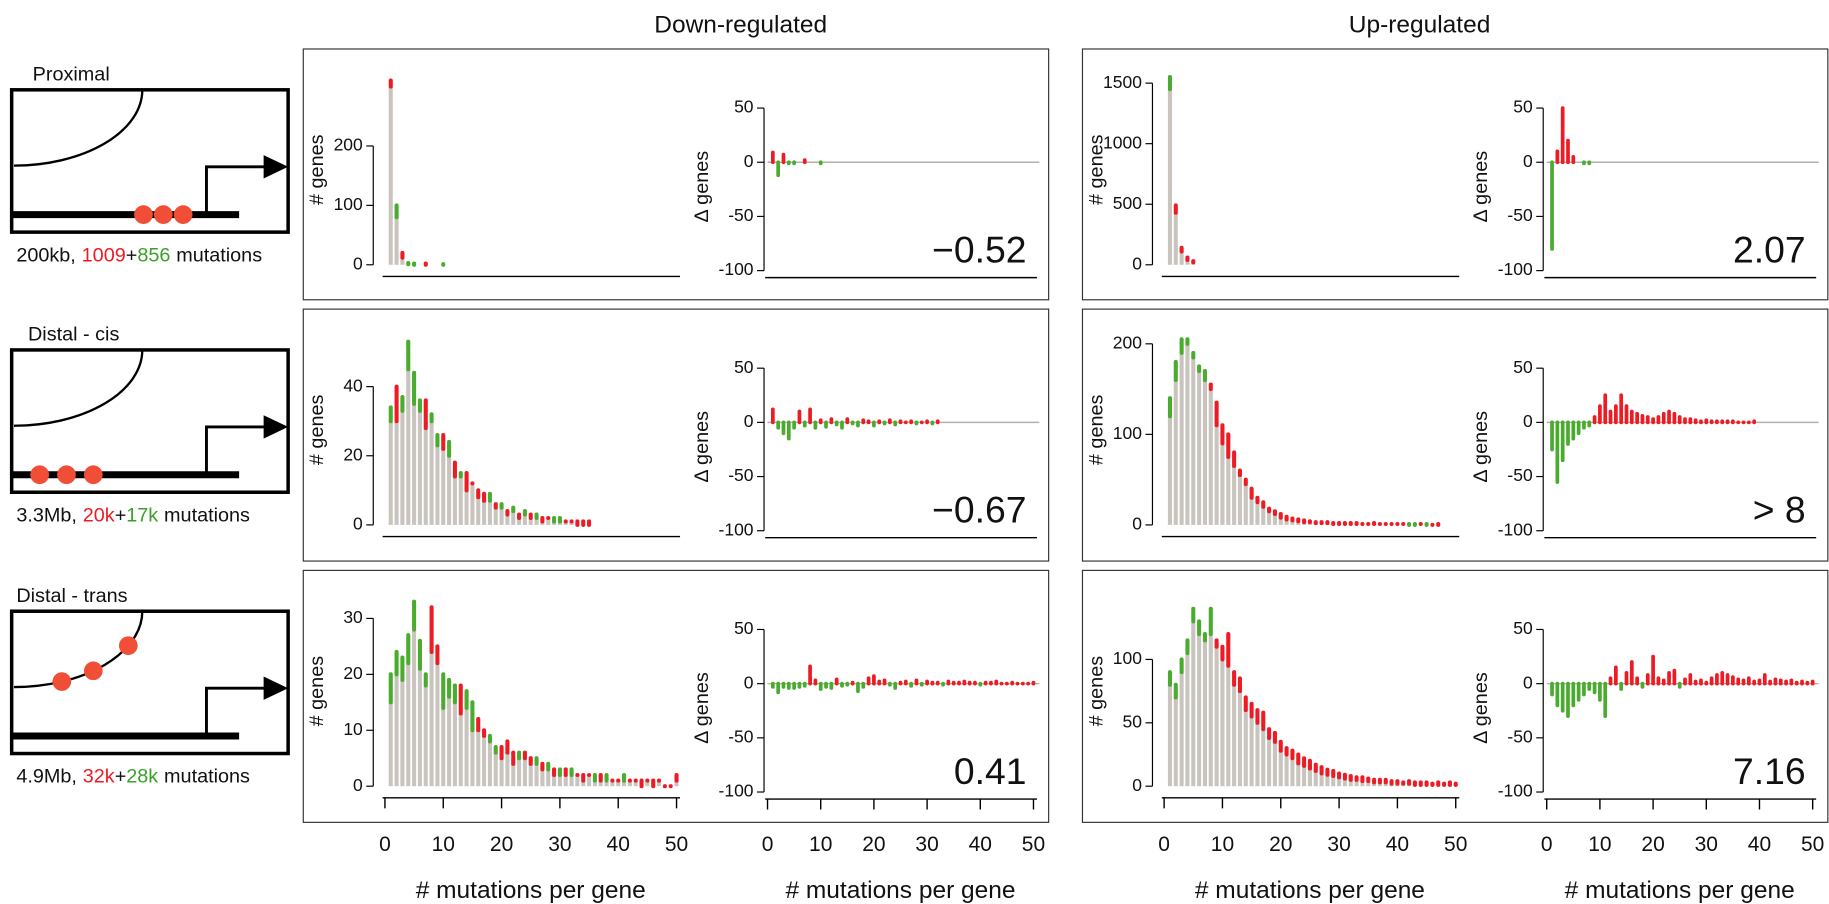 The image size is (1829, 904). I want to click on y-axis-label: # genes, so click(1096, 691).